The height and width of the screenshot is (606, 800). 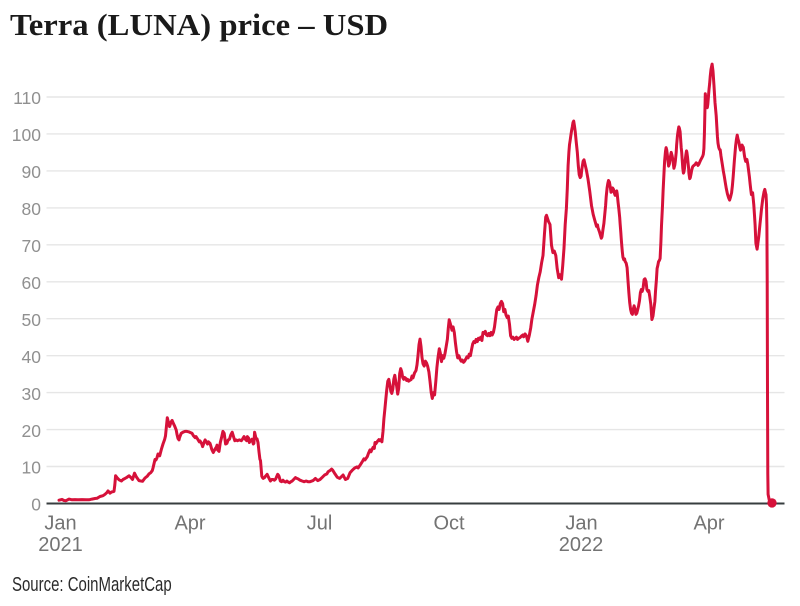 What do you see at coordinates (26, 135) in the screenshot?
I see `svg-text: 100` at bounding box center [26, 135].